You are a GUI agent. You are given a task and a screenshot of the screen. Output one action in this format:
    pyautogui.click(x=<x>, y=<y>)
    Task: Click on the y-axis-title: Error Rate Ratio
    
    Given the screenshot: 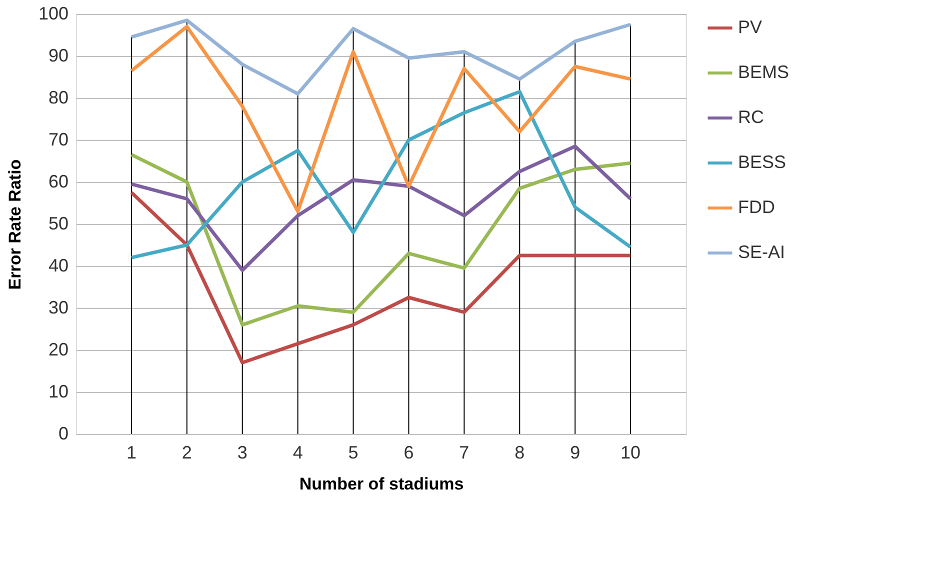 What is the action you would take?
    pyautogui.click(x=14, y=224)
    